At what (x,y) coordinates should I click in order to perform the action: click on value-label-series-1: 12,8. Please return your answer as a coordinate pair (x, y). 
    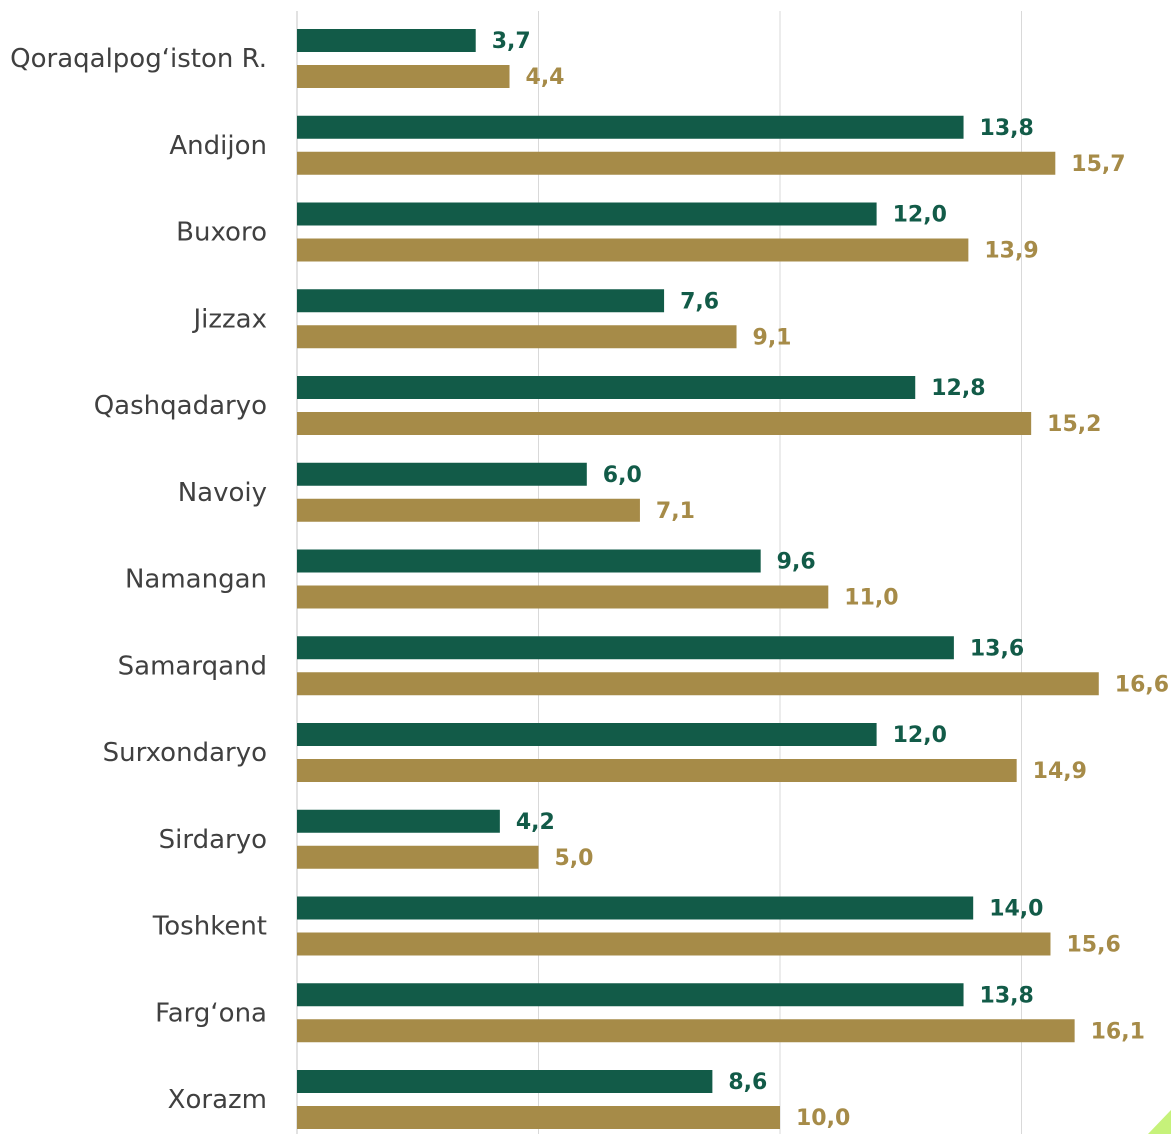
    Looking at the image, I should click on (958, 388).